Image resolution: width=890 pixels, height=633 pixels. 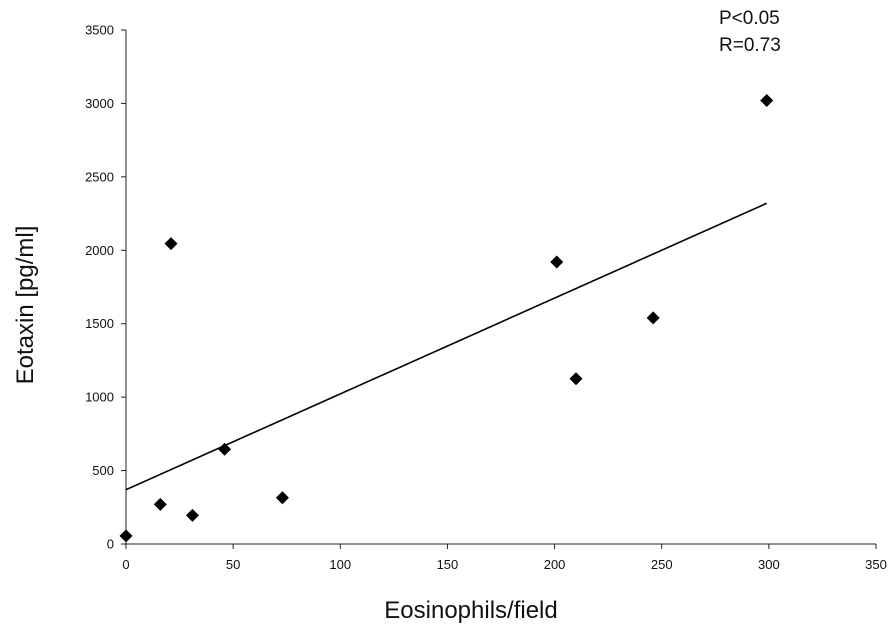 What do you see at coordinates (470, 610) in the screenshot?
I see `x-axis-title: Eosinophils/field` at bounding box center [470, 610].